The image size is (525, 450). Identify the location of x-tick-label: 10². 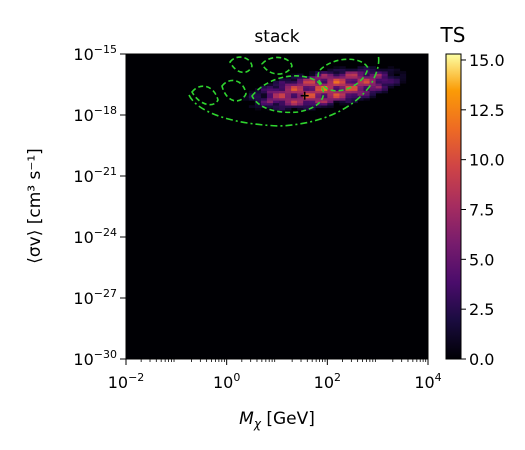
(327, 381).